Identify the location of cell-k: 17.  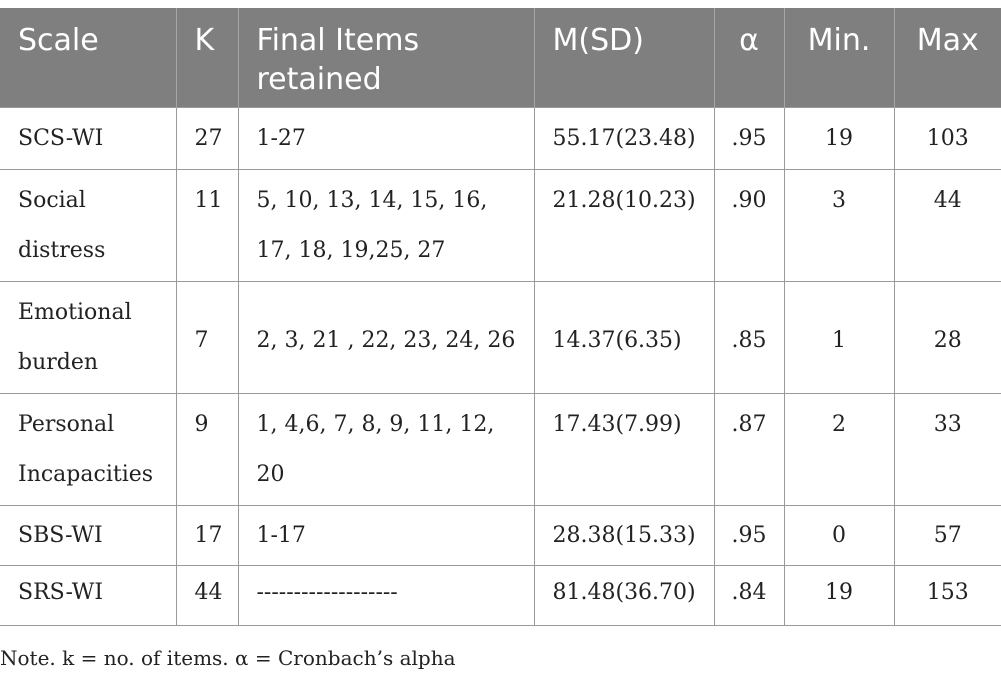
(207, 535).